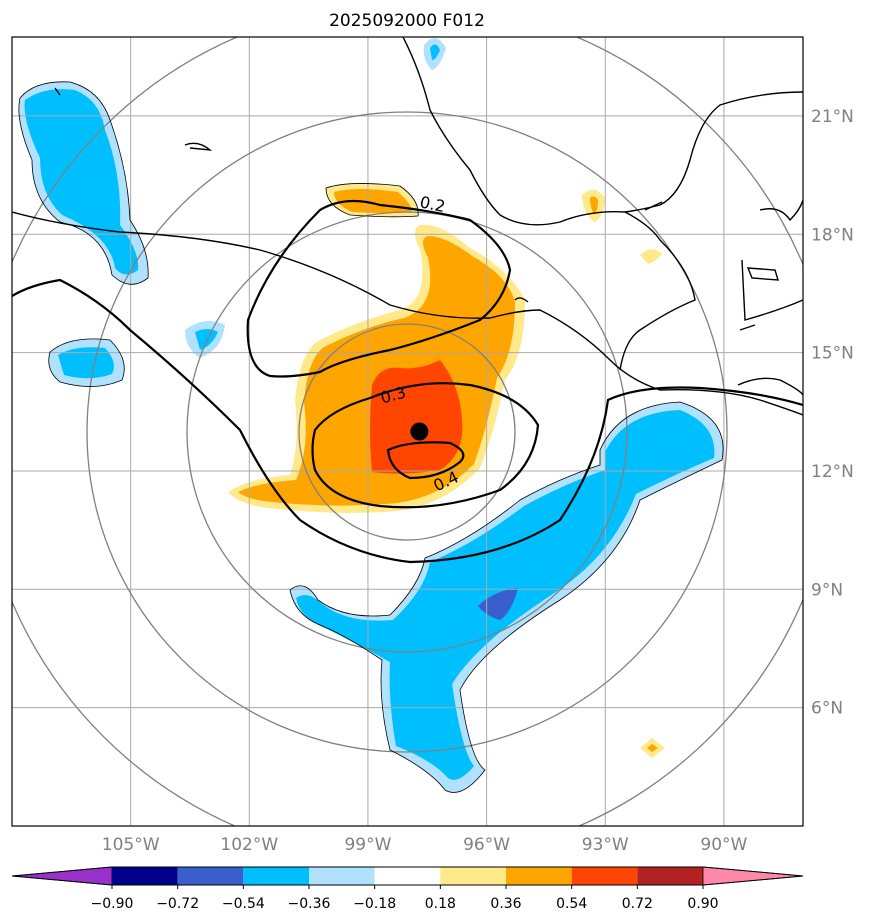  Describe the element at coordinates (571, 904) in the screenshot. I see `colorbar-tick-label: 0.54` at that location.